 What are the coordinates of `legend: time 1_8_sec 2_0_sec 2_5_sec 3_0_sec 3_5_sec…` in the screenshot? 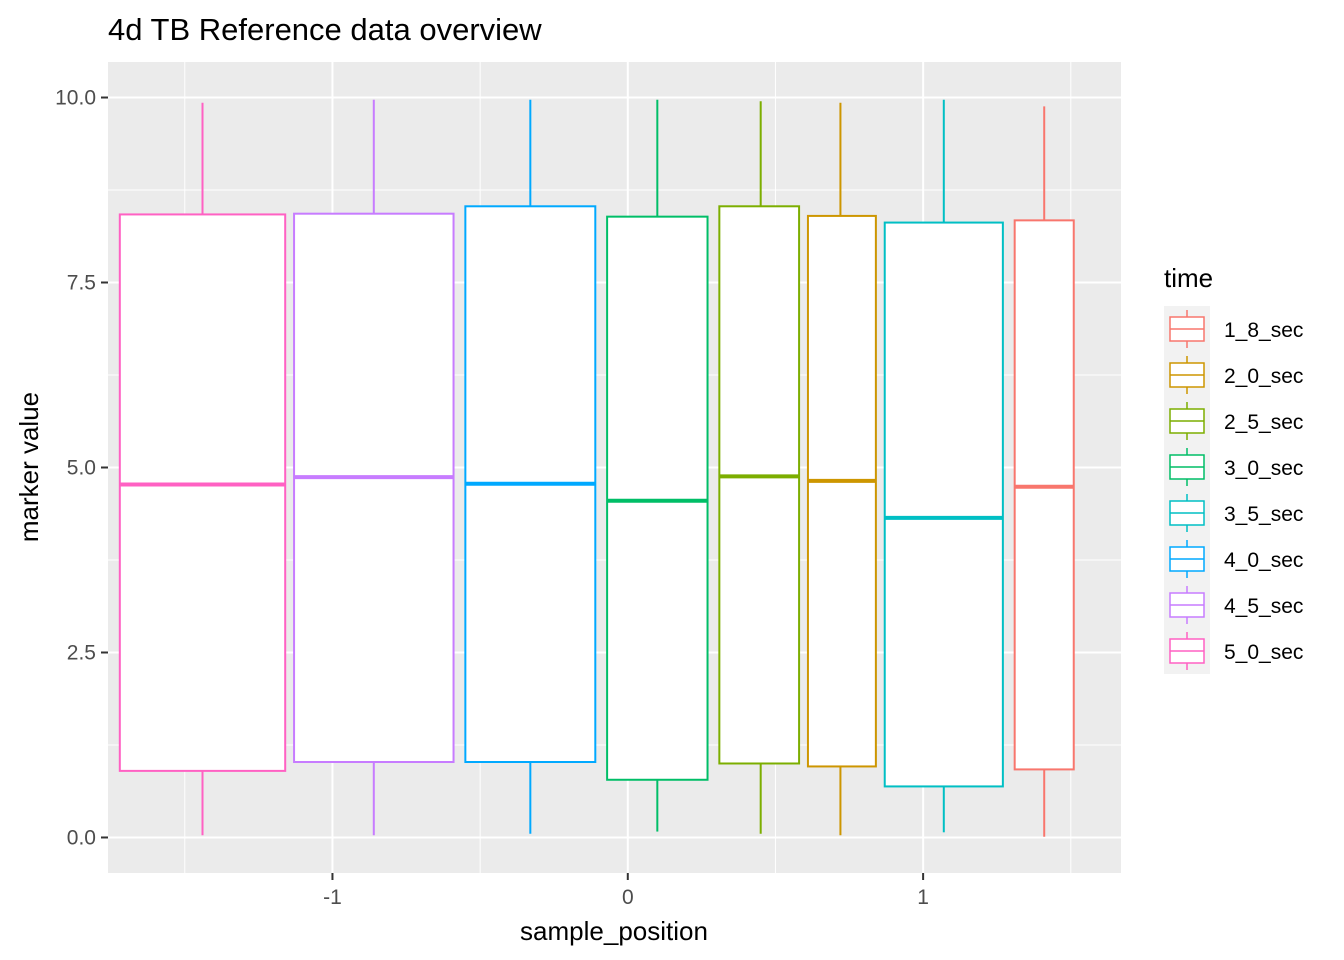 It's located at (1233, 468).